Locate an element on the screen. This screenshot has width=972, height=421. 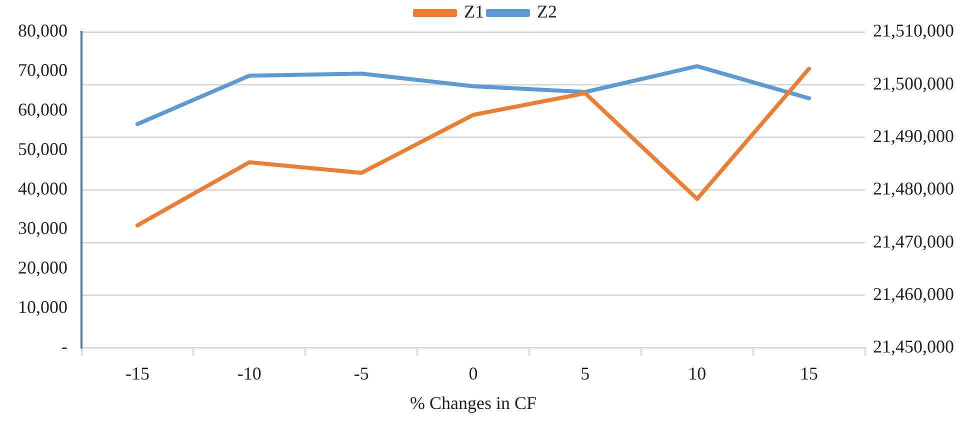
y2-tick-label: 21,480,000 is located at coordinates (913, 188).